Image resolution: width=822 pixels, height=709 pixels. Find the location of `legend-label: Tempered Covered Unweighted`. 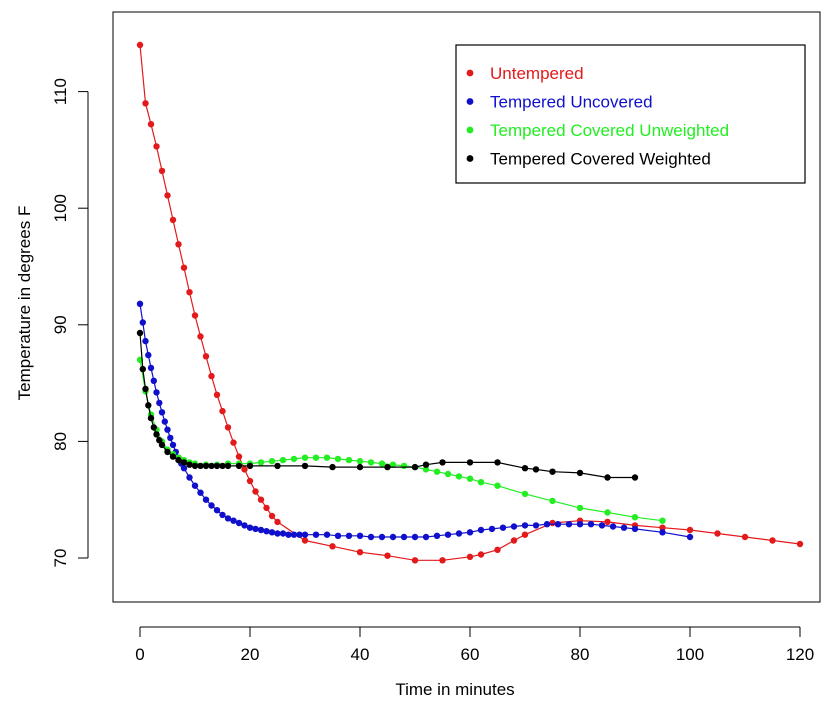

legend-label: Tempered Covered Unweighted is located at coordinates (609, 130).